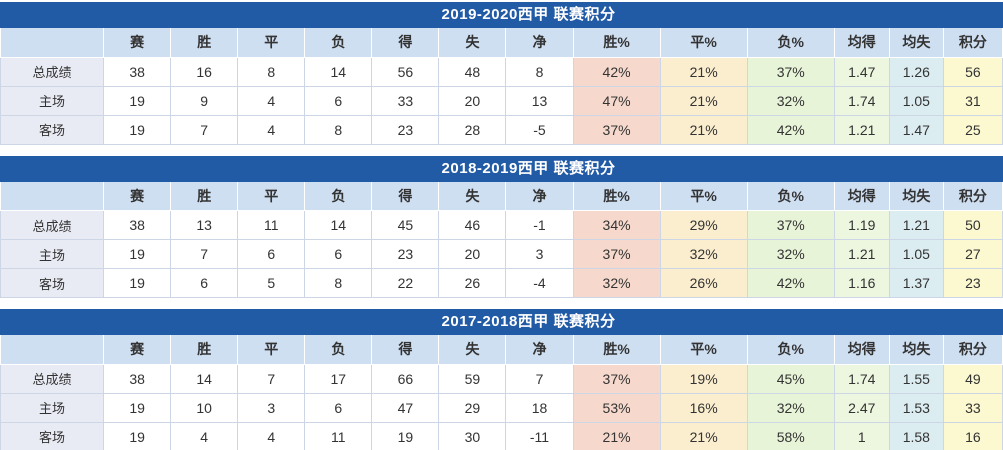  What do you see at coordinates (916, 283) in the screenshot?
I see `table-cell: 1.37` at bounding box center [916, 283].